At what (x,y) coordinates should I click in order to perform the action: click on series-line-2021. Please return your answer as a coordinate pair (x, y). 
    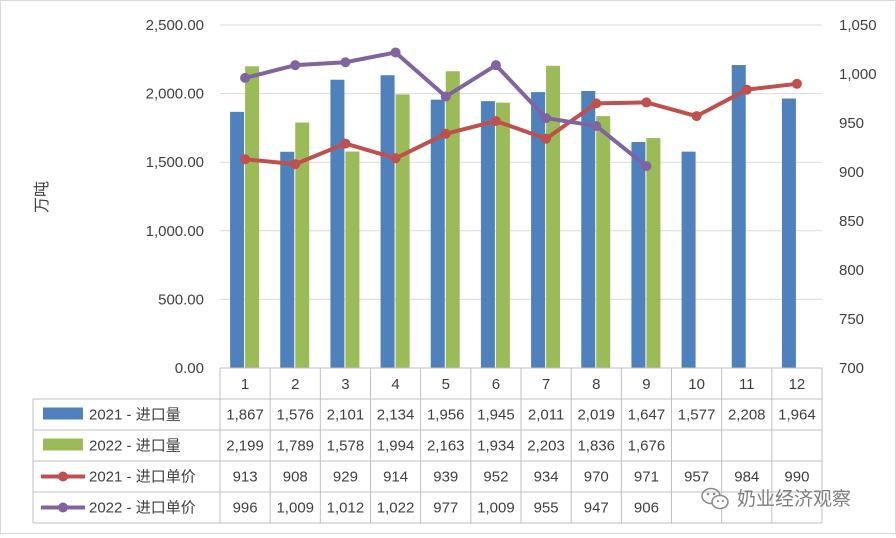
    Looking at the image, I should click on (521, 124).